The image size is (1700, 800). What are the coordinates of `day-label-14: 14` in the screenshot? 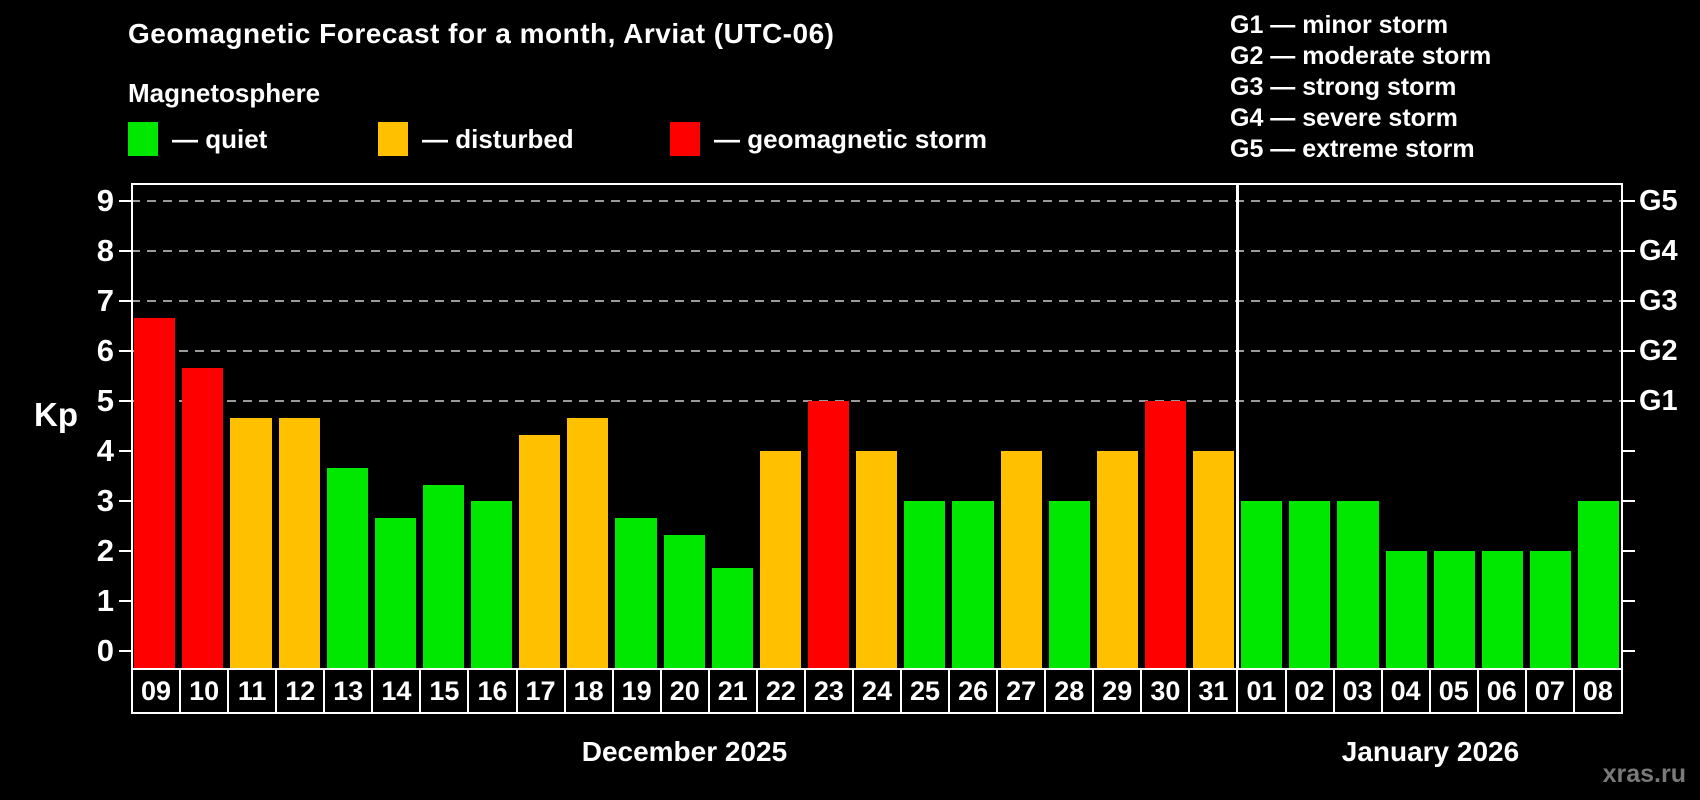 It's located at (396, 691).